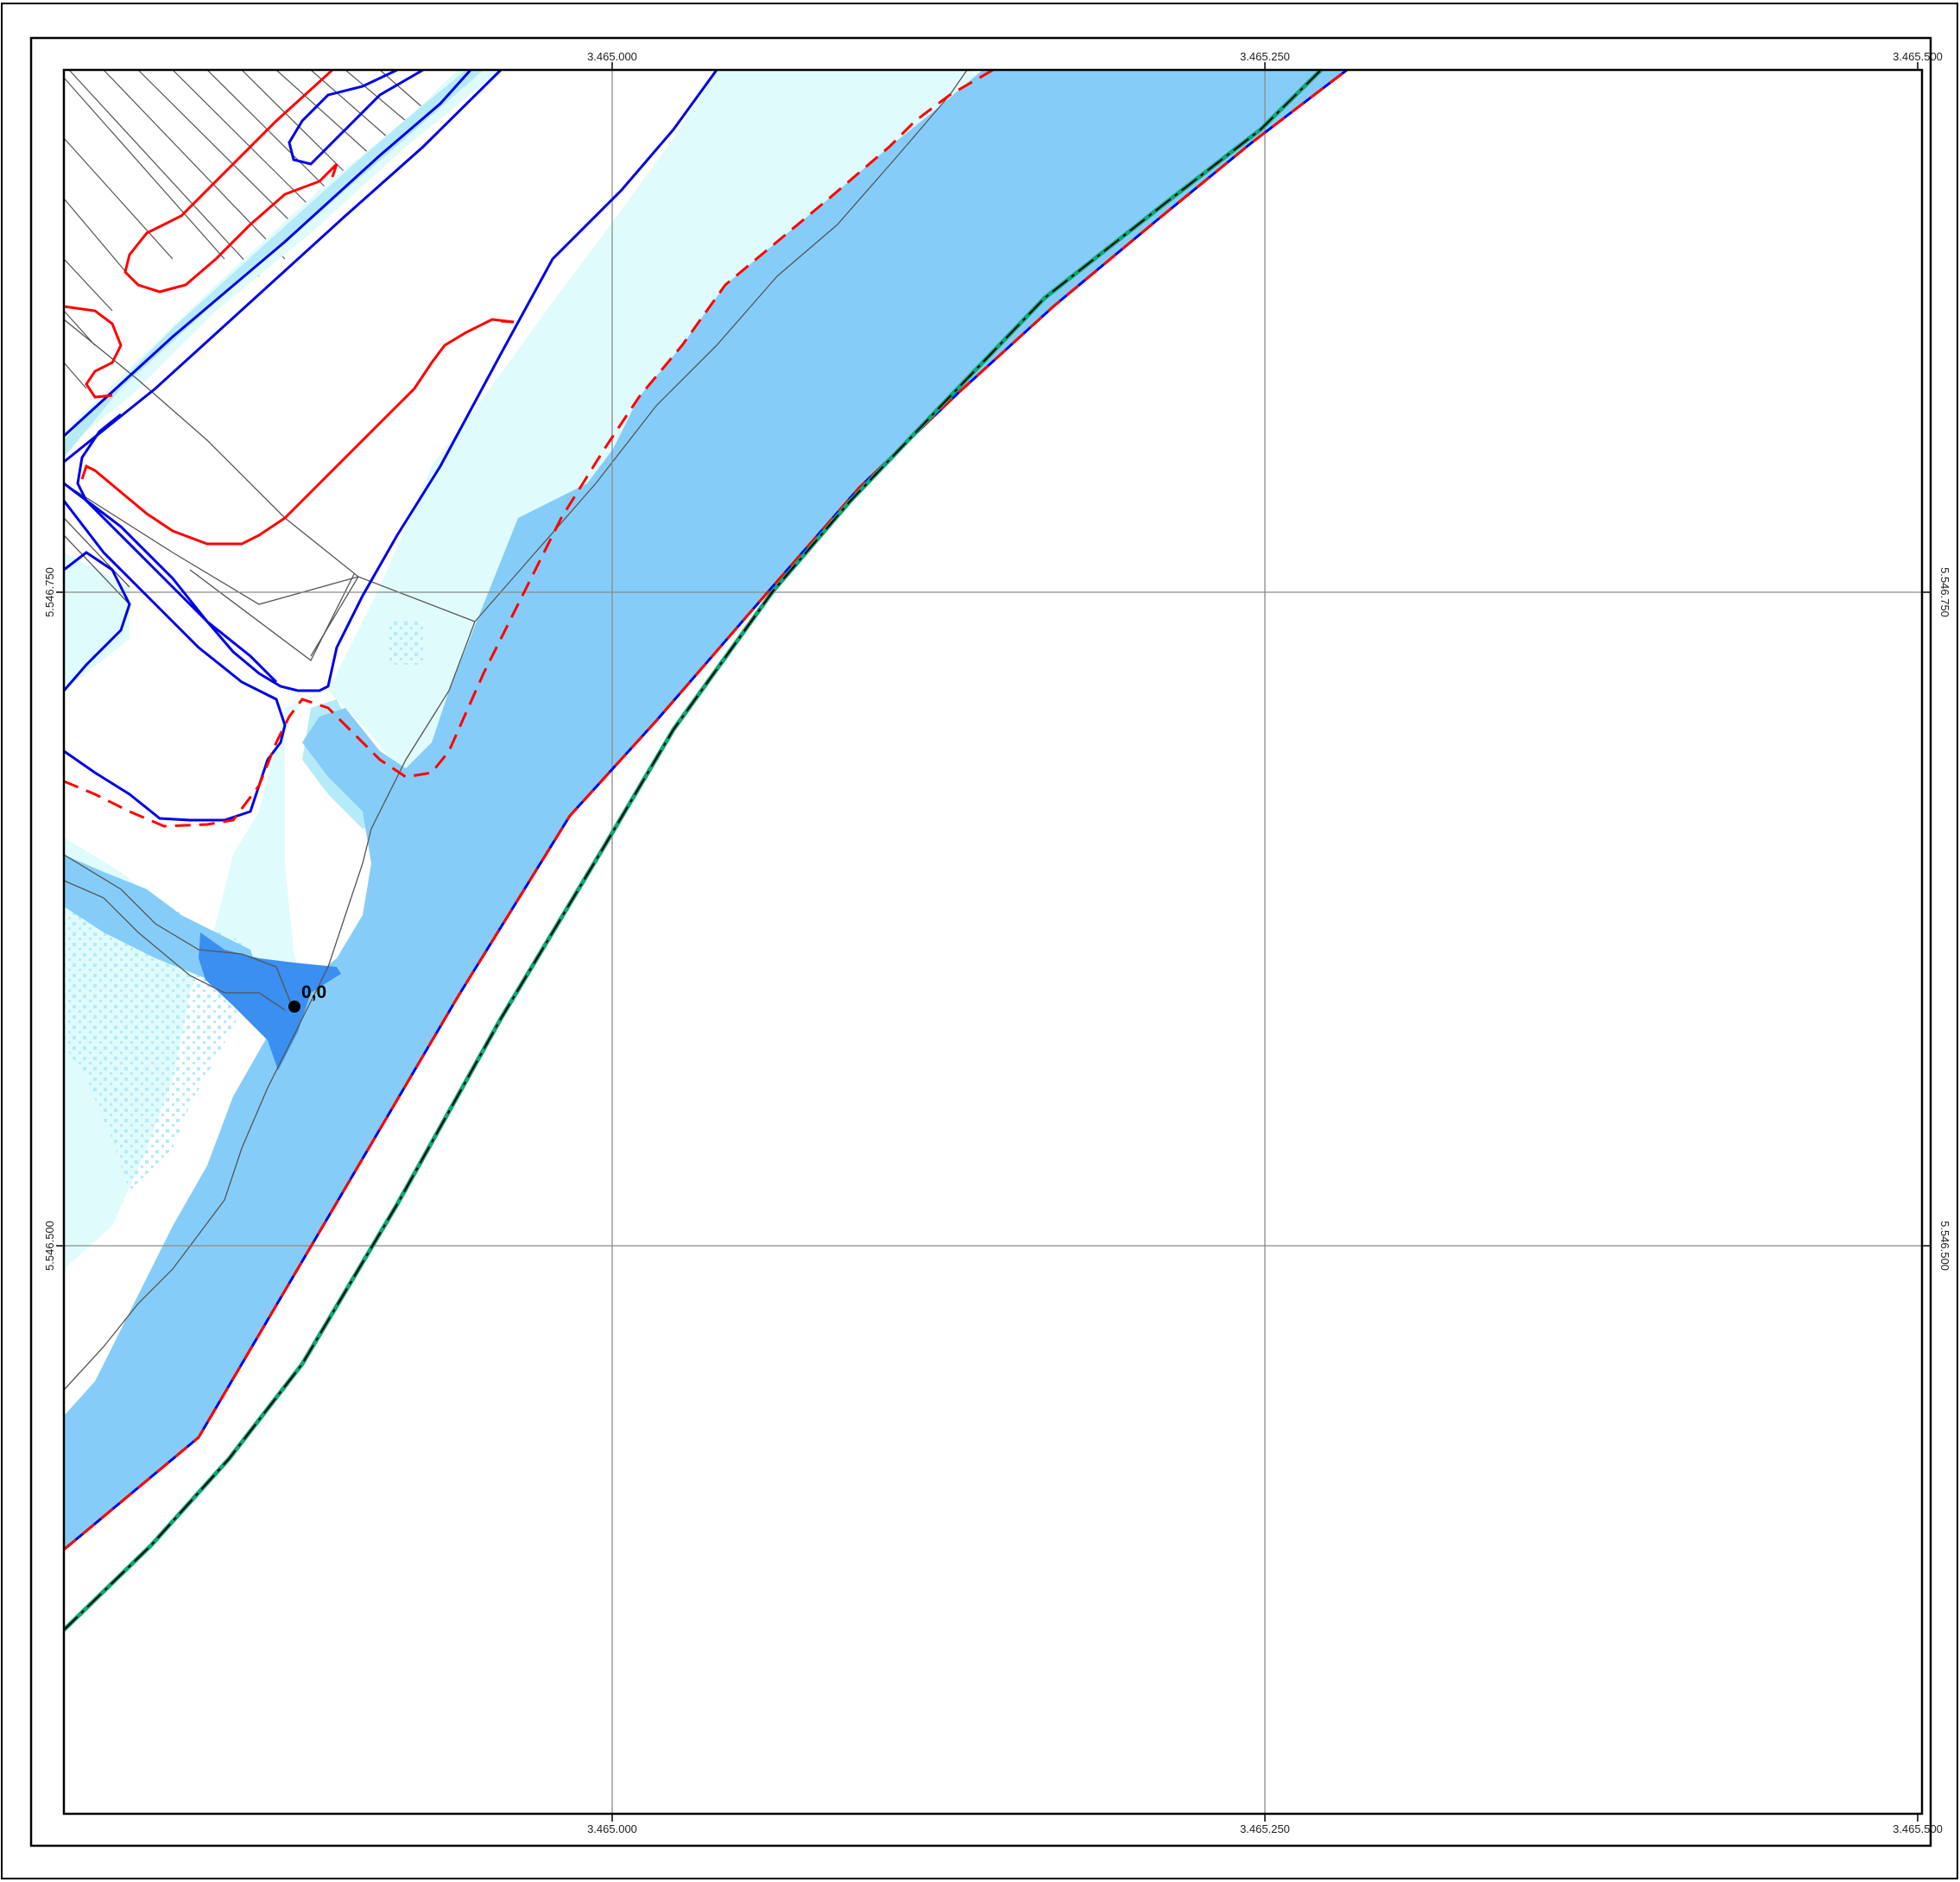 The image size is (1960, 1882). What do you see at coordinates (270, 1001) in the screenshot?
I see `deep-water-zone` at bounding box center [270, 1001].